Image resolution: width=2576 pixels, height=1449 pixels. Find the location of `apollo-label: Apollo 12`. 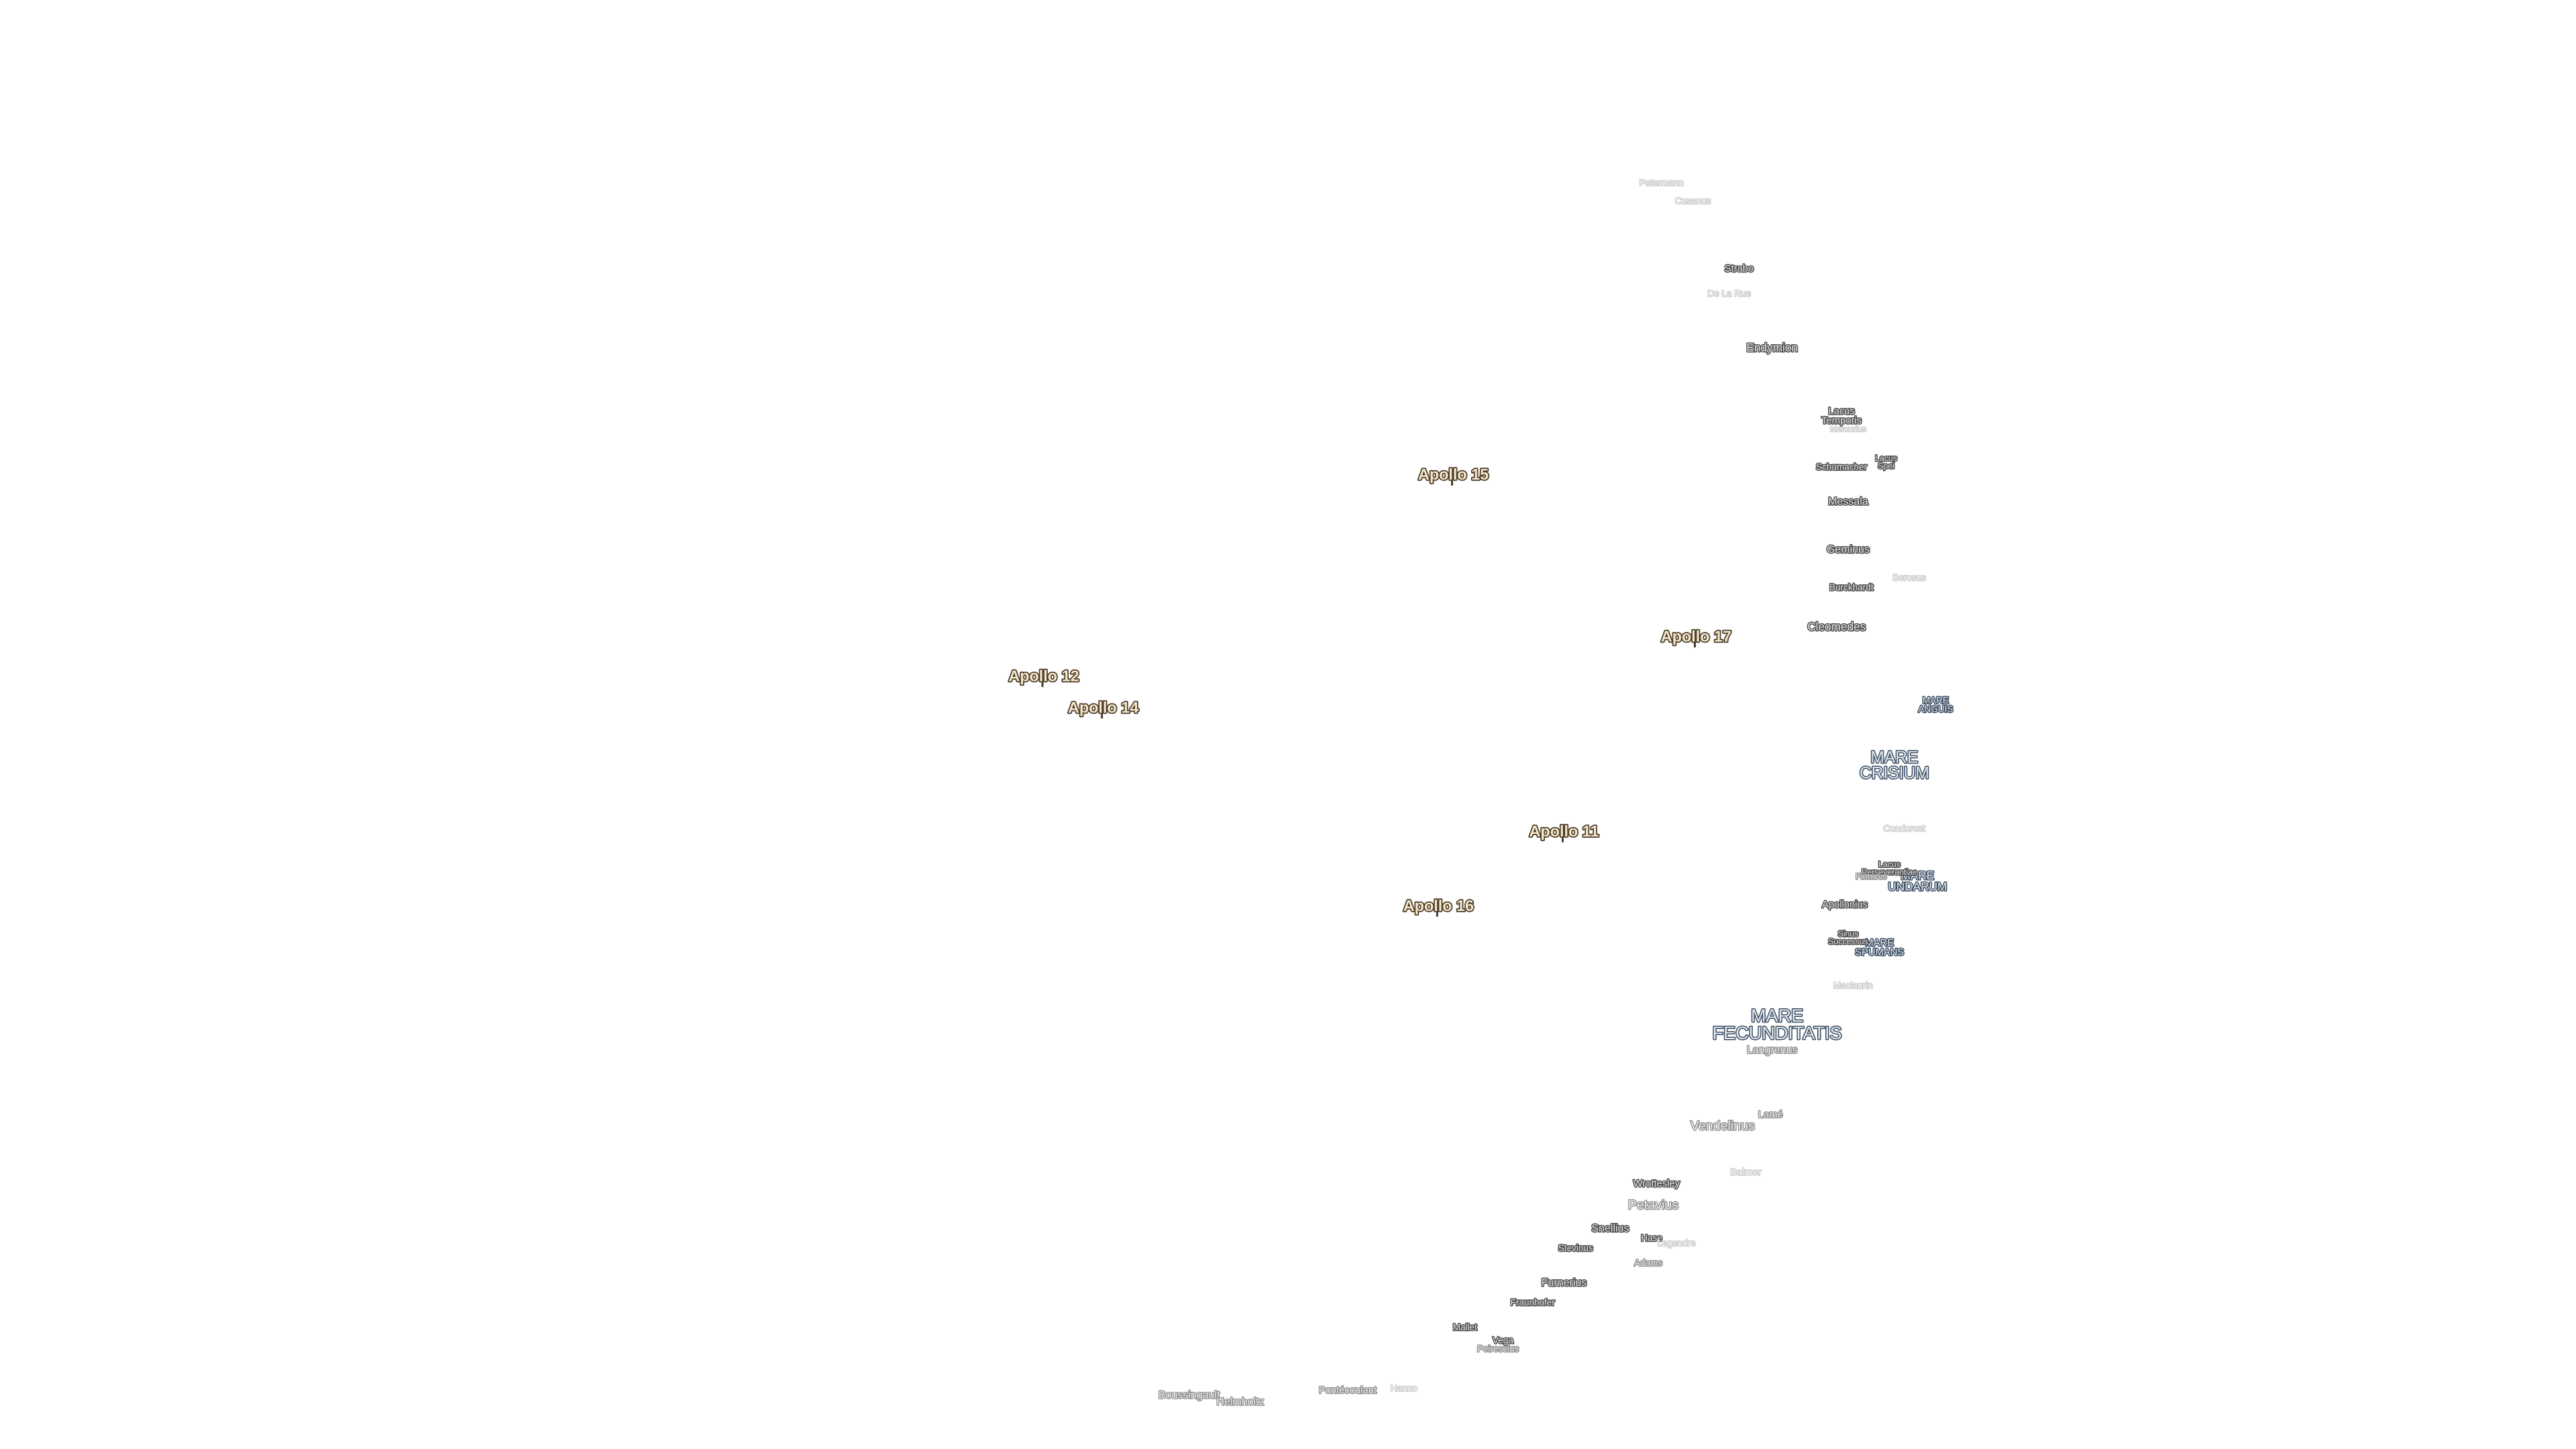

apollo-label: Apollo 12 is located at coordinates (1043, 676).